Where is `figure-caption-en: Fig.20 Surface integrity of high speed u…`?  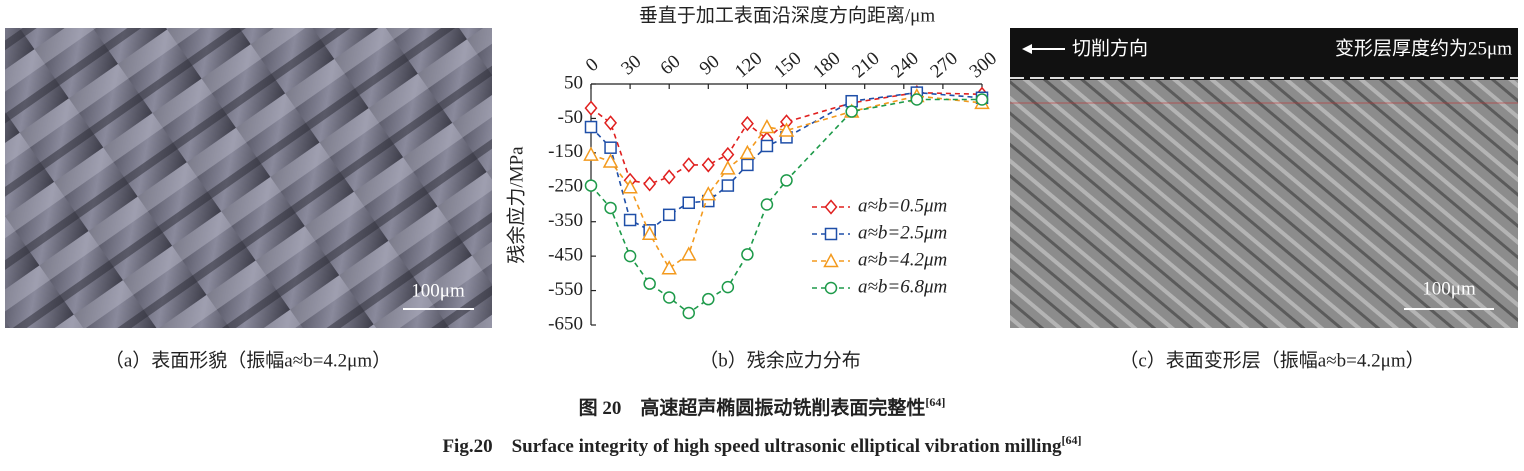 figure-caption-en: Fig.20 Surface integrity of high speed u… is located at coordinates (761, 445).